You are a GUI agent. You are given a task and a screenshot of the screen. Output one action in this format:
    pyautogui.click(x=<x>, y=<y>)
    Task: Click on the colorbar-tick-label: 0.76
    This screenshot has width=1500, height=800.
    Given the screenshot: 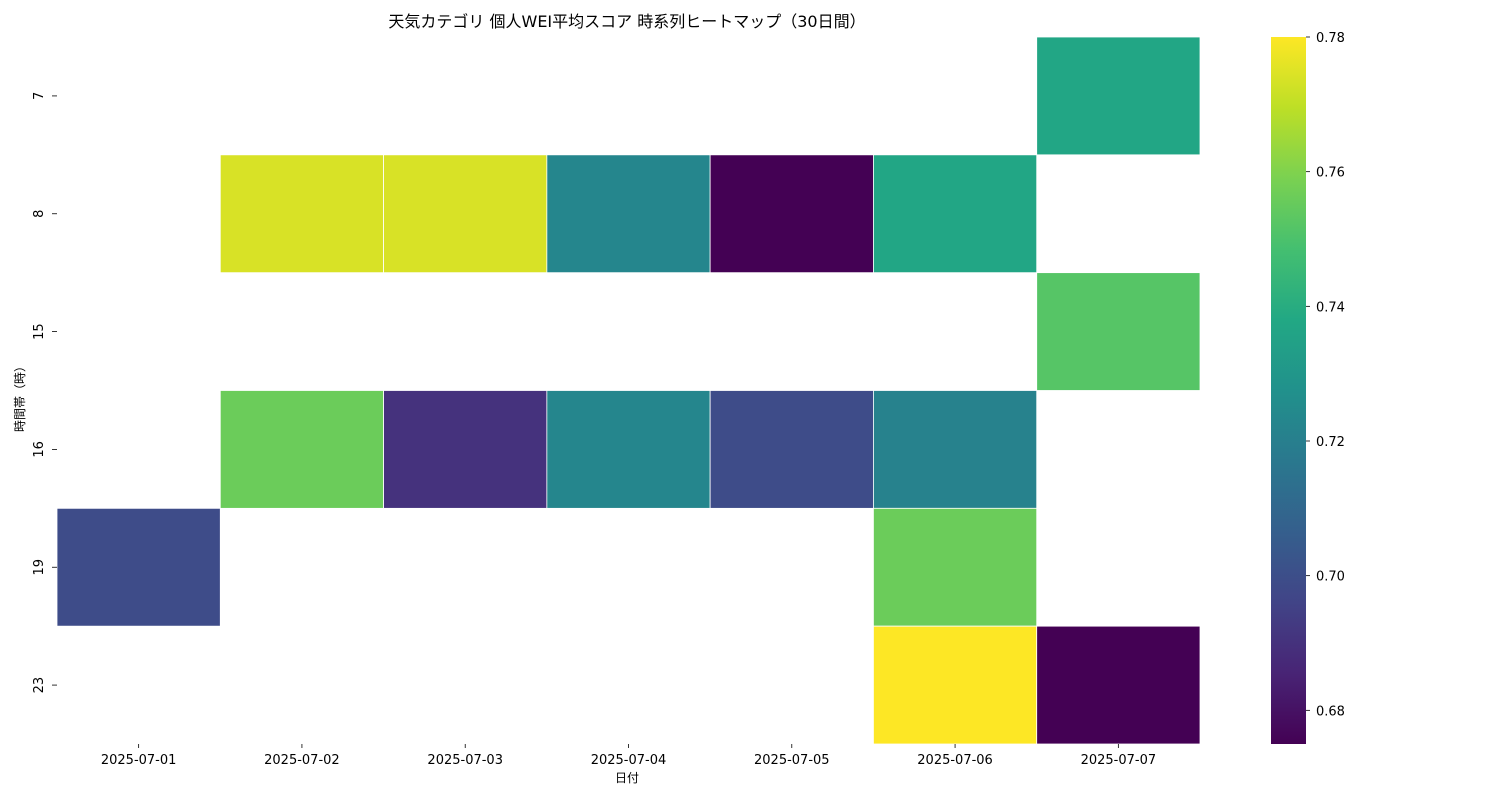 What is the action you would take?
    pyautogui.click(x=1330, y=173)
    